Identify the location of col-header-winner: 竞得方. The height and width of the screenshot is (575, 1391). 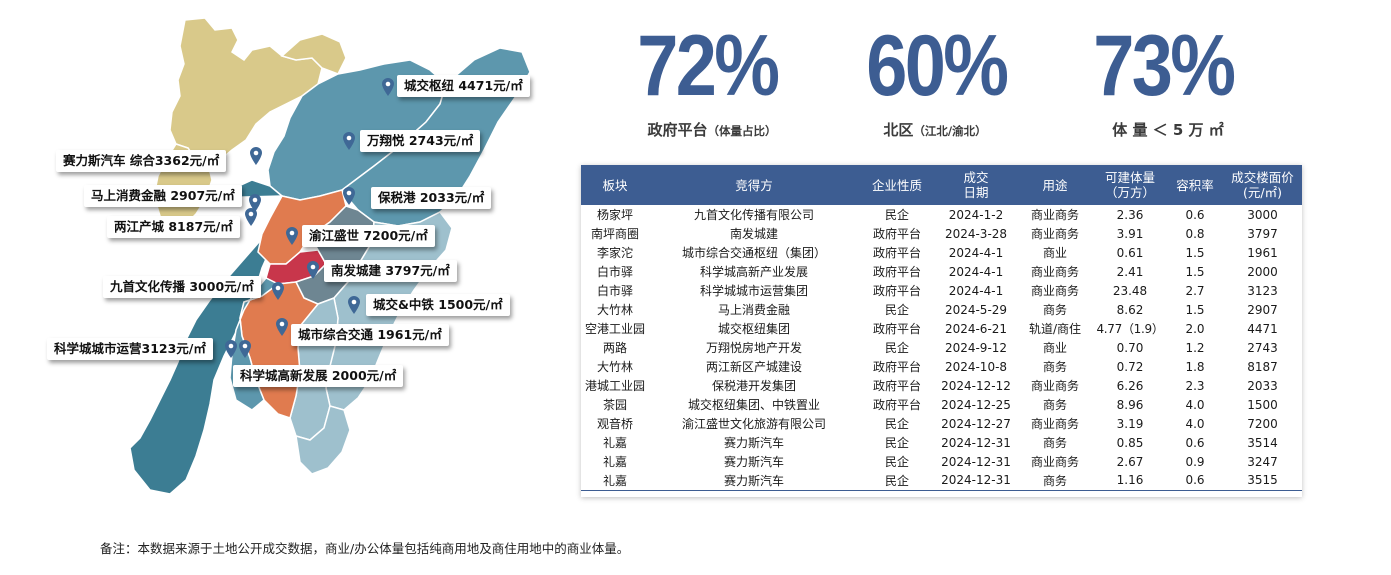
(754, 185).